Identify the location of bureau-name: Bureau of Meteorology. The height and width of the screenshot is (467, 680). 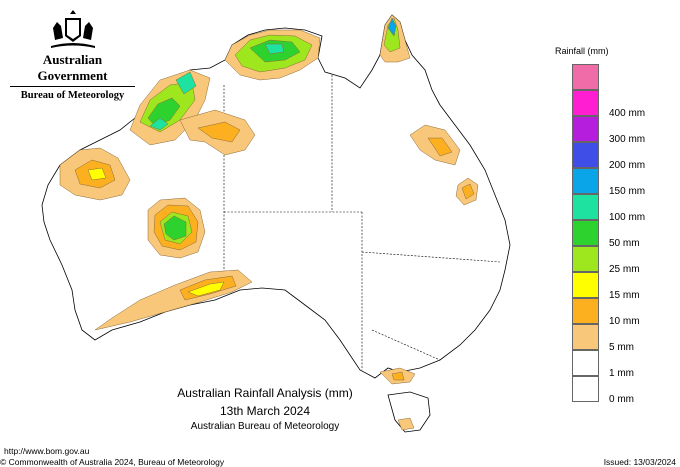
(72, 95).